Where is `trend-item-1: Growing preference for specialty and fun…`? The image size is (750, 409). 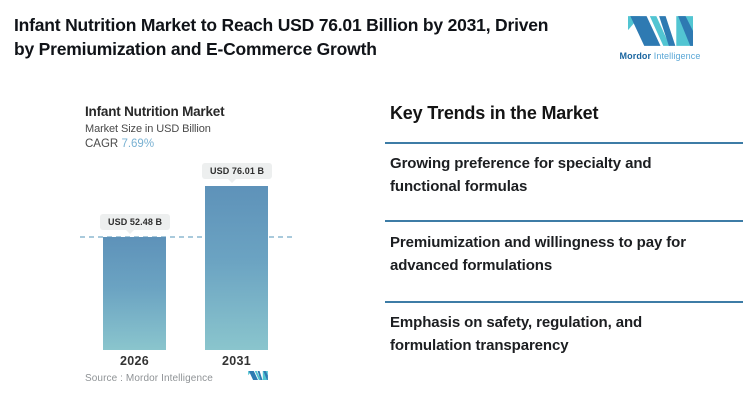 trend-item-1: Growing preference for specialty and fun… is located at coordinates (567, 175).